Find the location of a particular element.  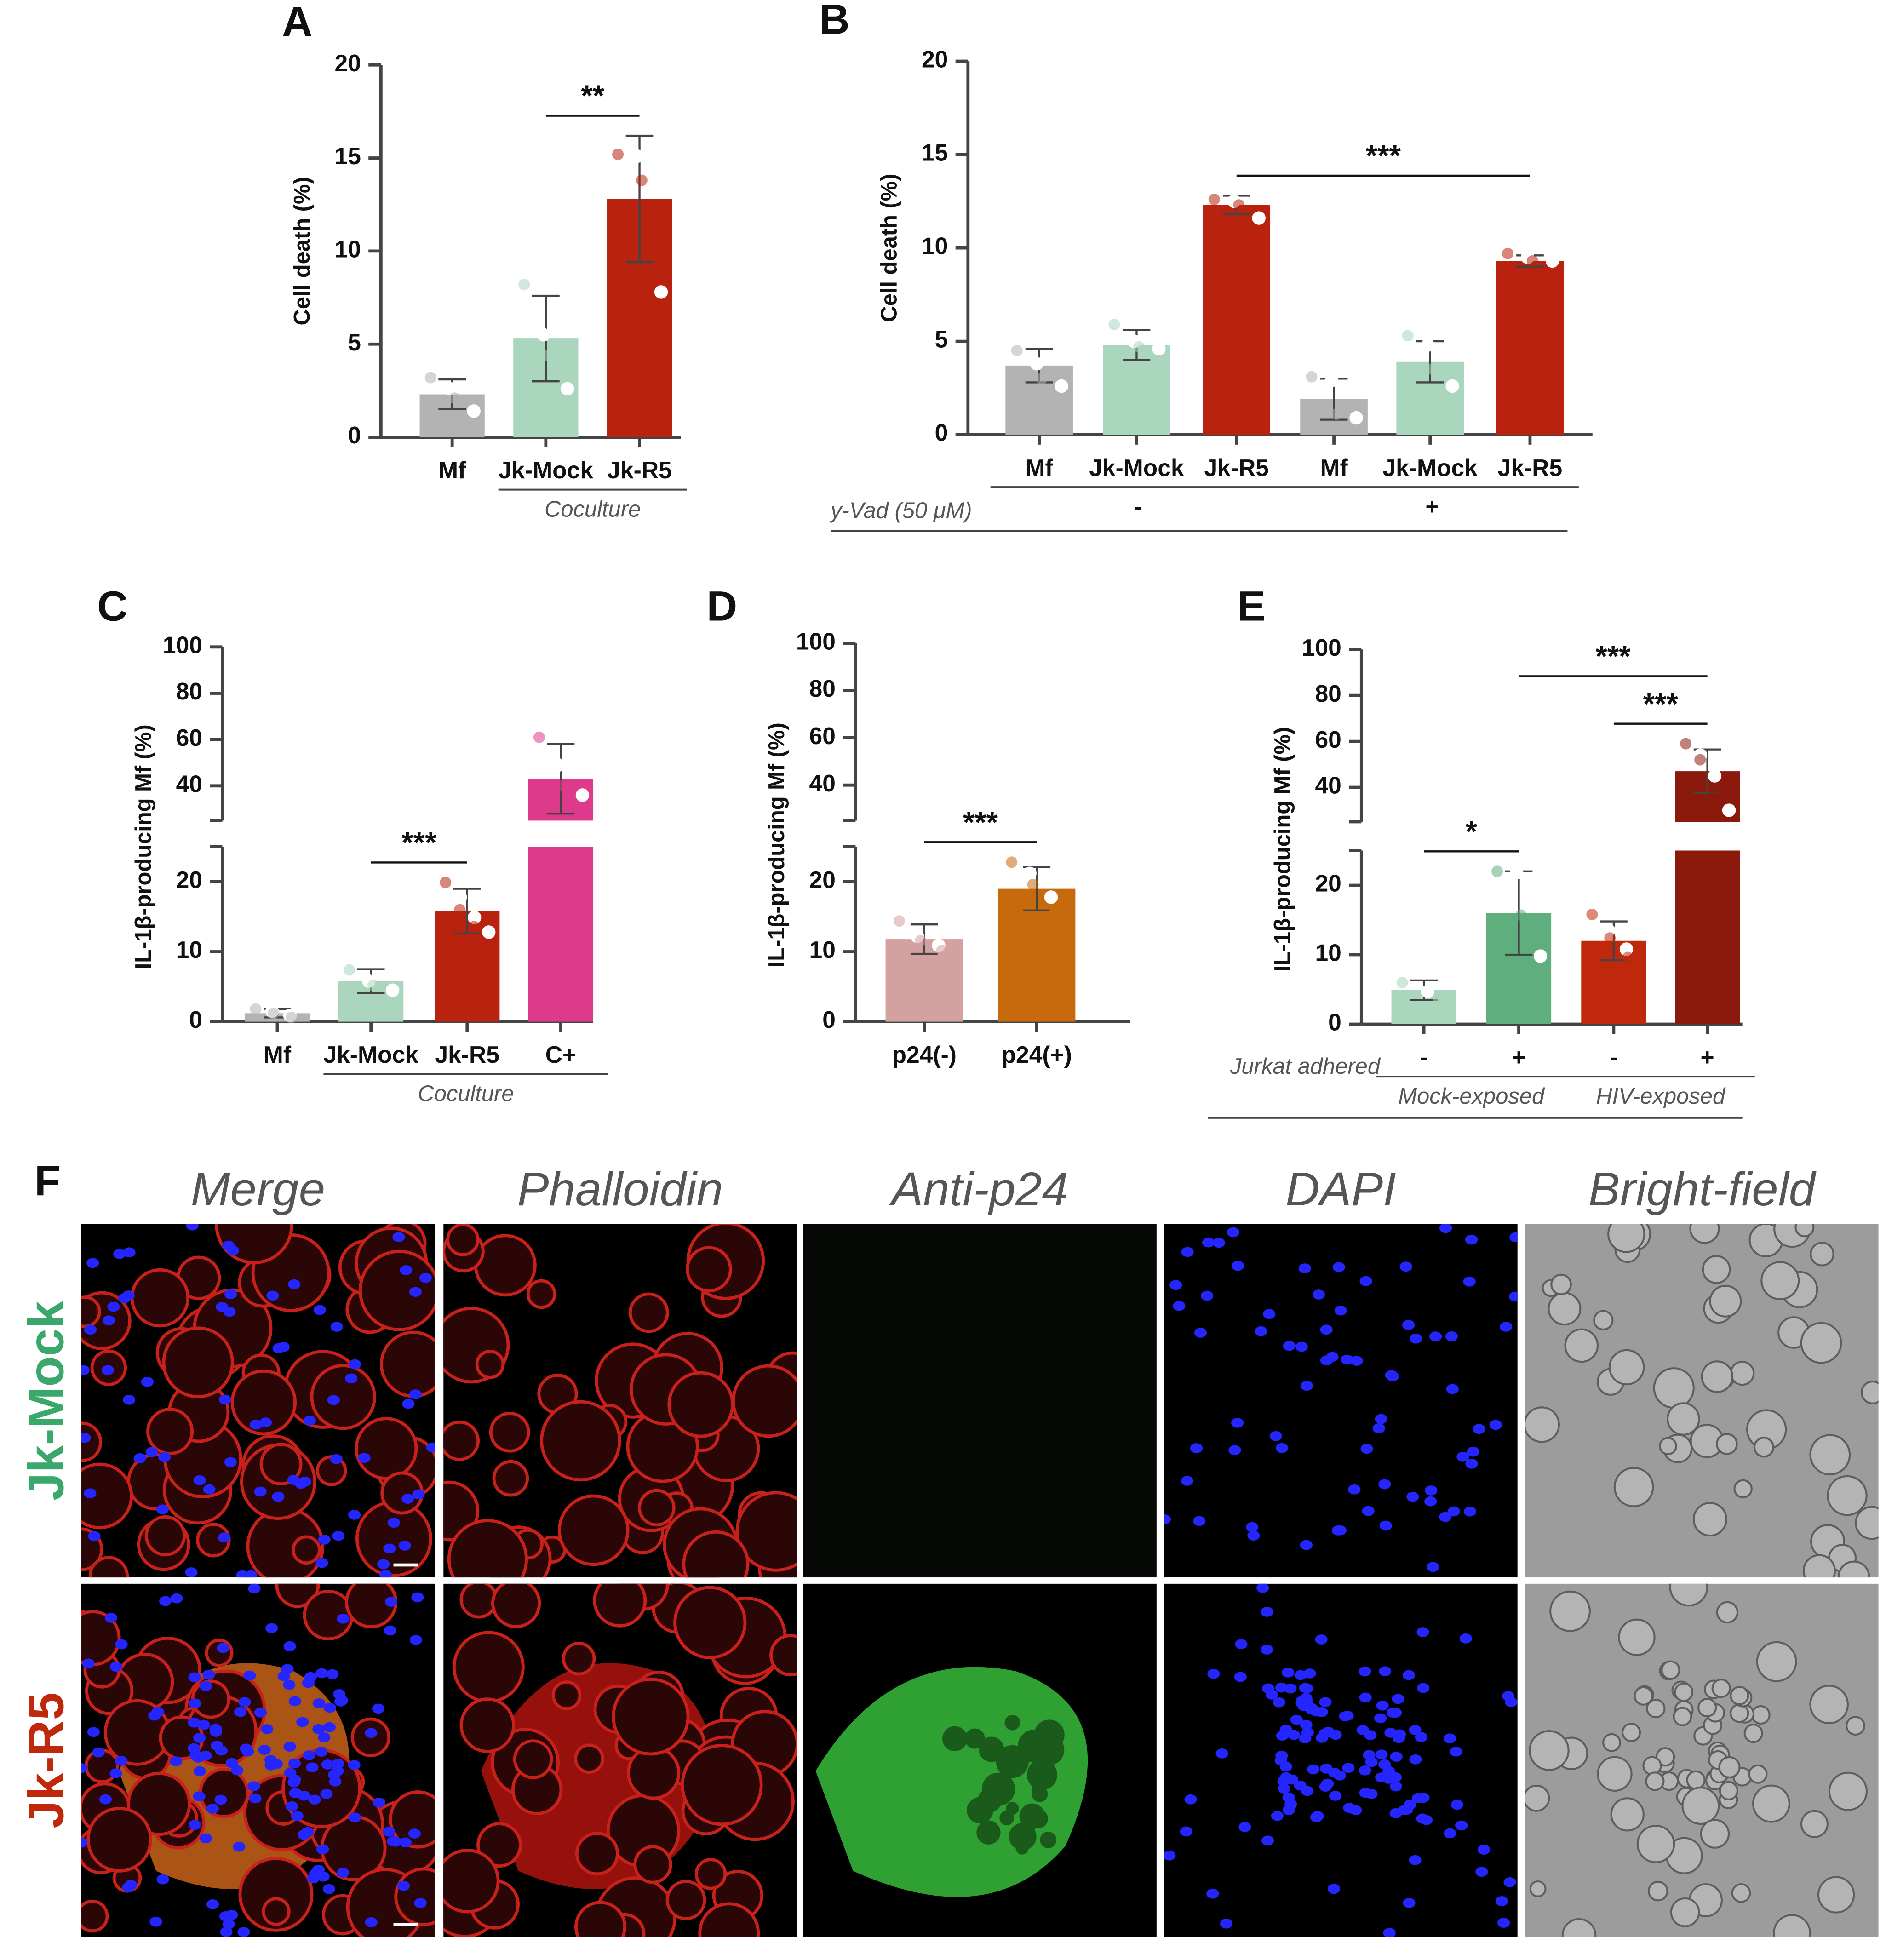

y-tick-label: 80 is located at coordinates (1328, 694).